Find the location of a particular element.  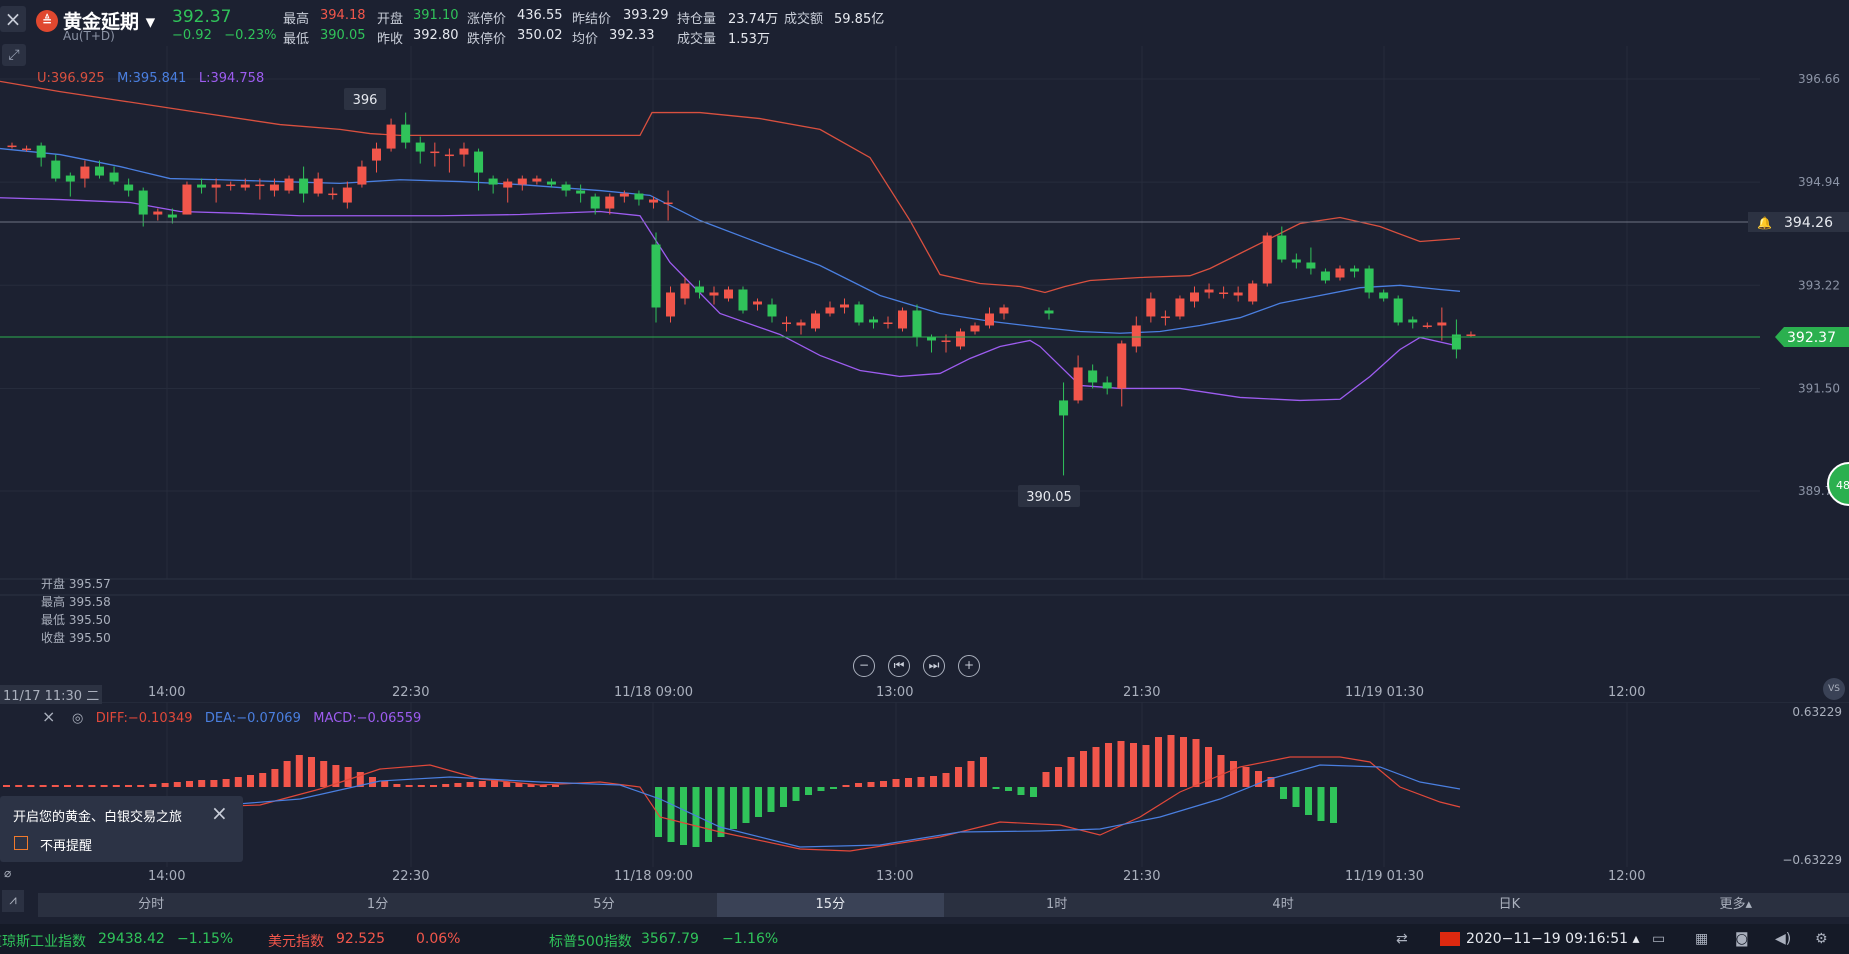

high-marker-label: 396 is located at coordinates (365, 100).